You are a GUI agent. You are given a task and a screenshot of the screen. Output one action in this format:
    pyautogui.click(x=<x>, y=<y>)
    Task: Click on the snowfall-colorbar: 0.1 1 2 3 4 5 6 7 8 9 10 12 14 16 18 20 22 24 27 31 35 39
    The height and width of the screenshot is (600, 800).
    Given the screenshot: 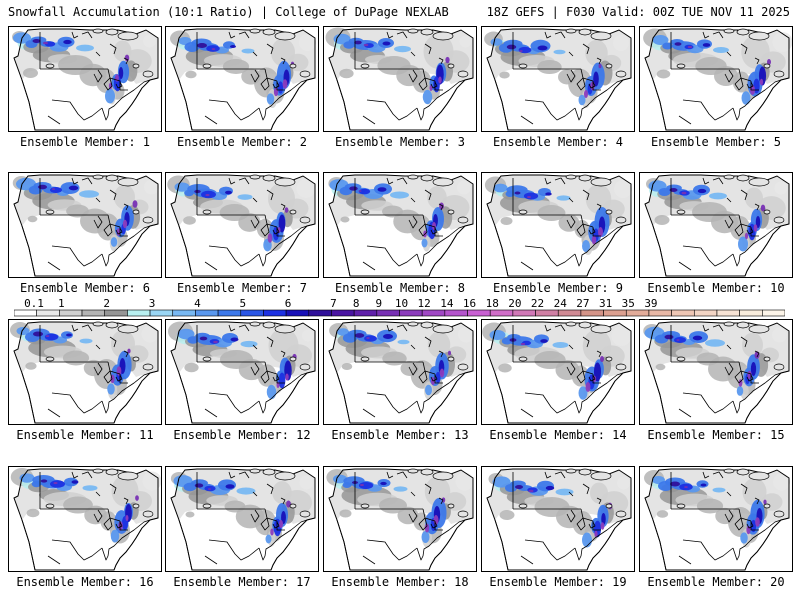 What is the action you would take?
    pyautogui.click(x=399, y=307)
    